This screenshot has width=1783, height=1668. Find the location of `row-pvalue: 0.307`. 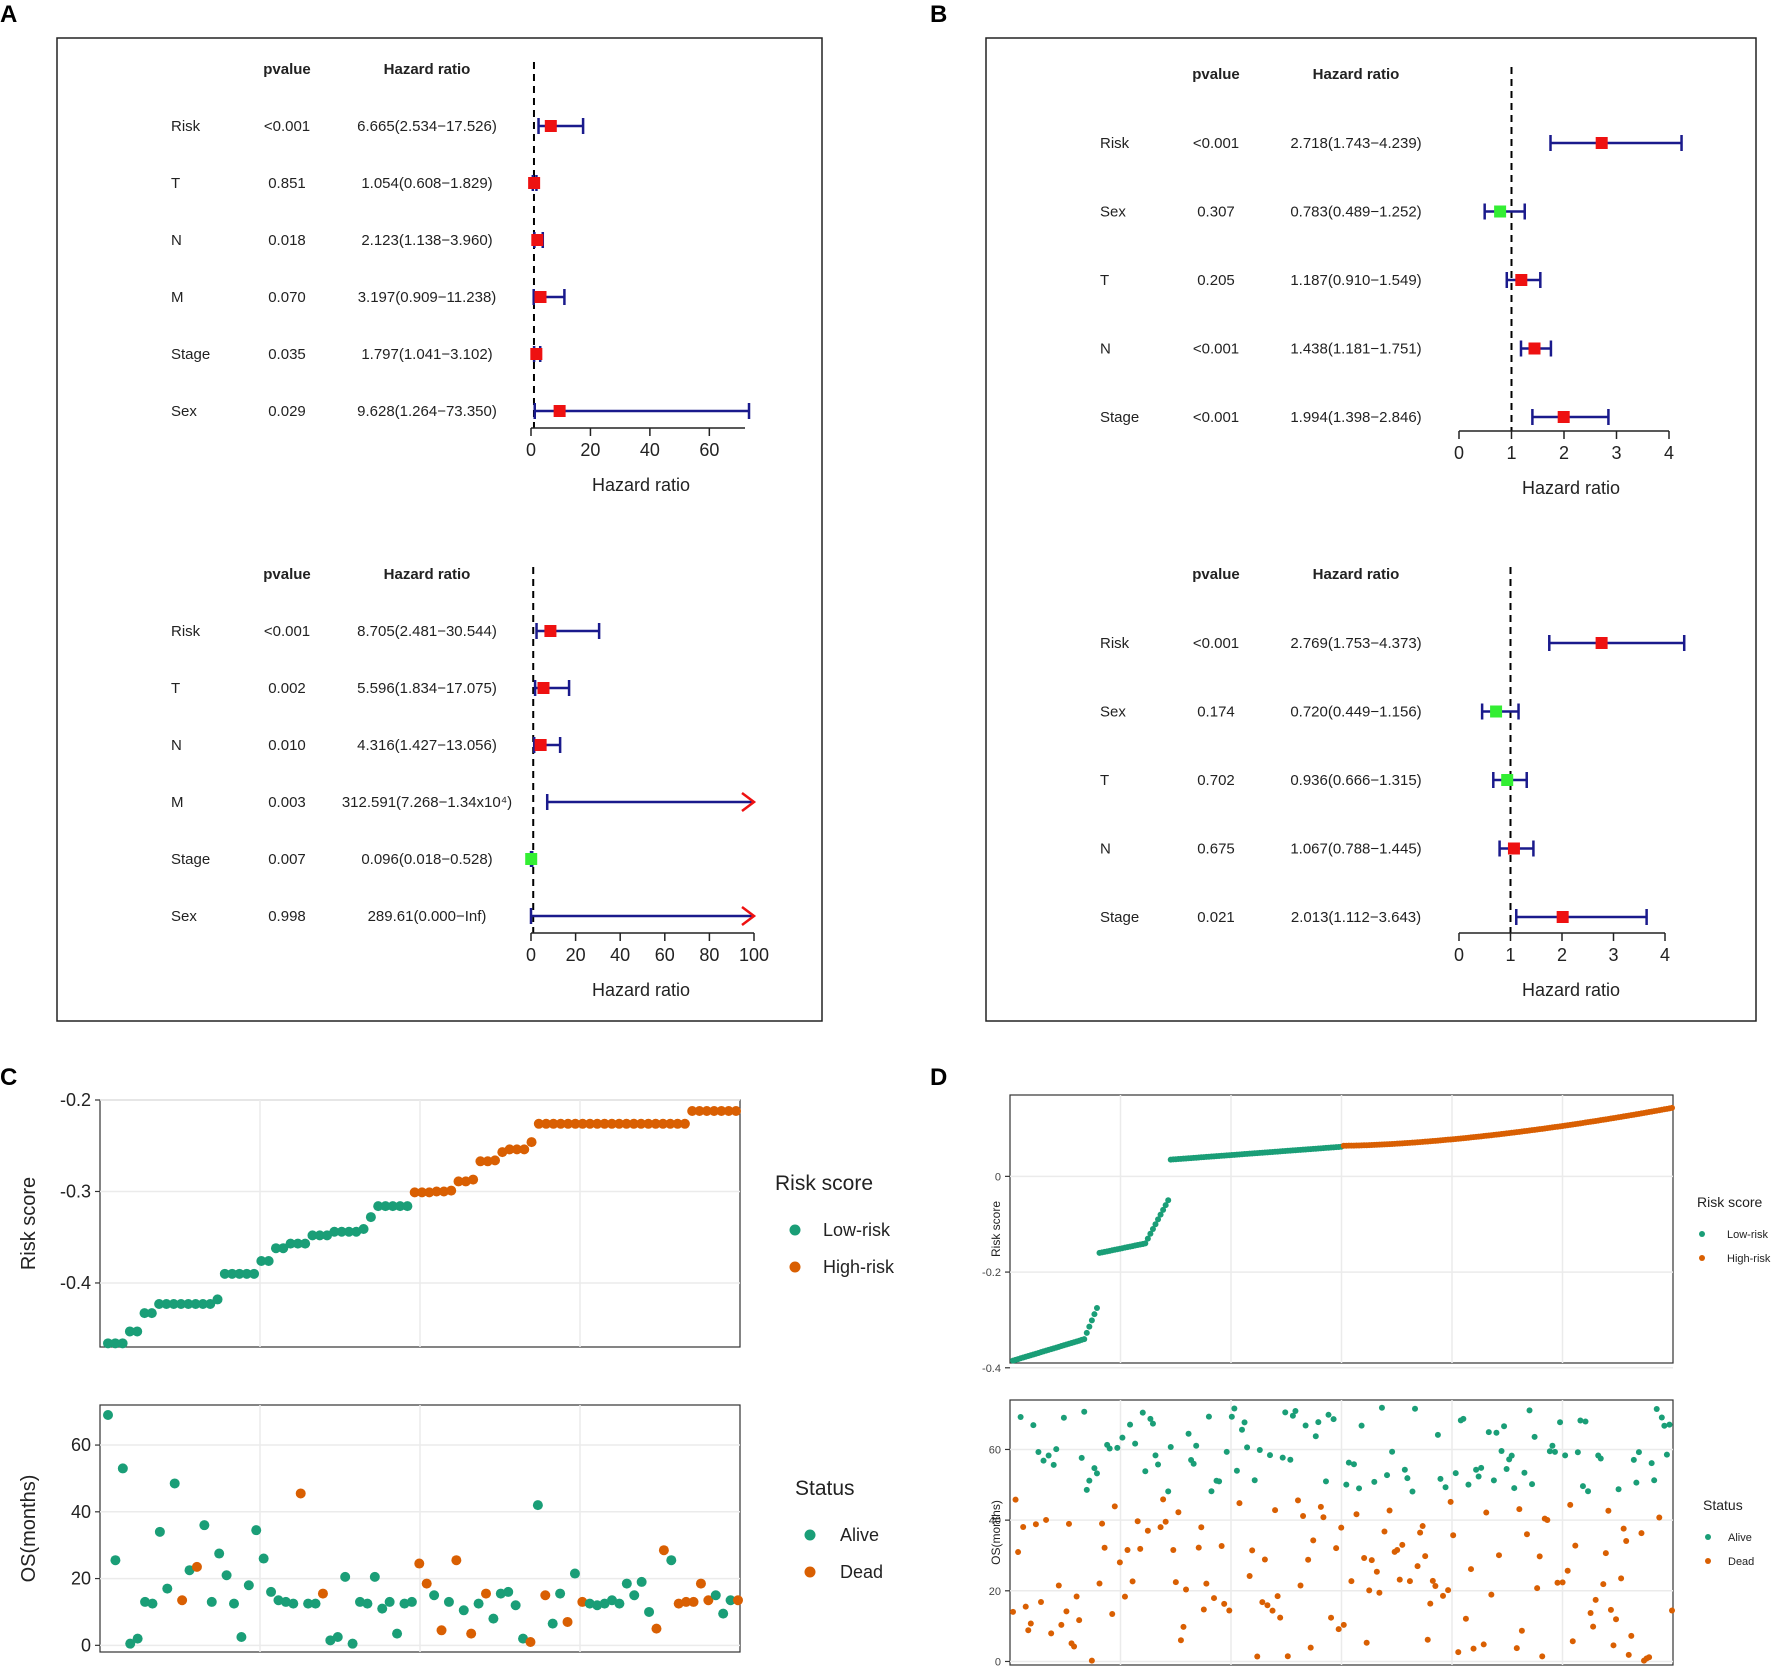

row-pvalue: 0.307 is located at coordinates (1216, 212).